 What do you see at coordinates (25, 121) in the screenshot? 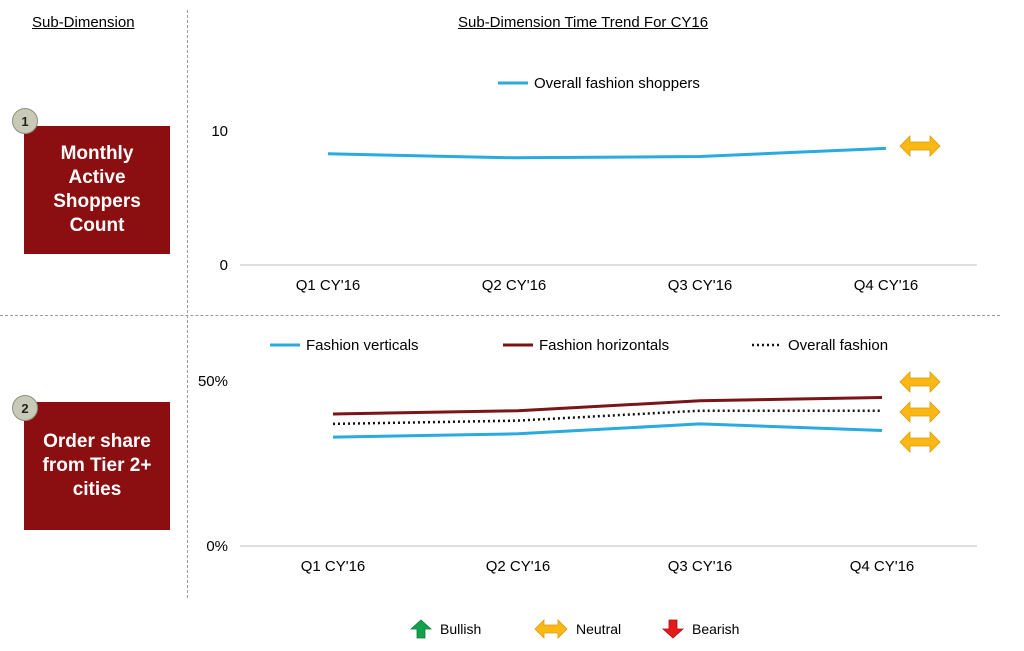
I see `dimension-number-badge: 1` at bounding box center [25, 121].